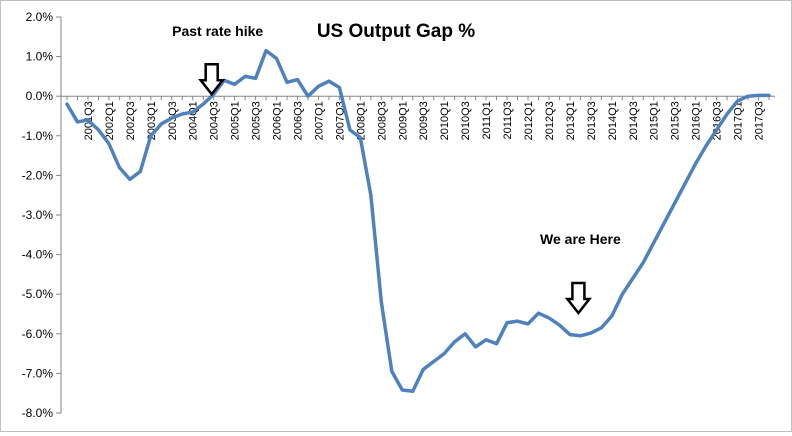  What do you see at coordinates (38, 255) in the screenshot?
I see `y-tick-label: -4.0%` at bounding box center [38, 255].